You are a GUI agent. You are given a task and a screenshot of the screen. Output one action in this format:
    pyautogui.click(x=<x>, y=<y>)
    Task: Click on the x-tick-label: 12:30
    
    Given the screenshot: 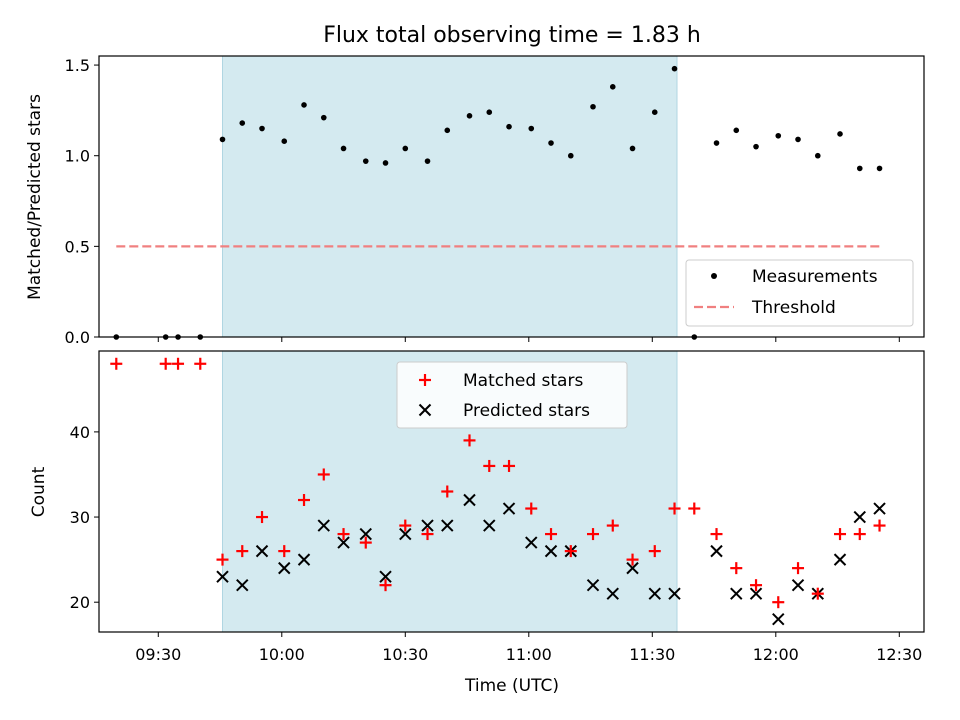 What is the action you would take?
    pyautogui.click(x=899, y=654)
    